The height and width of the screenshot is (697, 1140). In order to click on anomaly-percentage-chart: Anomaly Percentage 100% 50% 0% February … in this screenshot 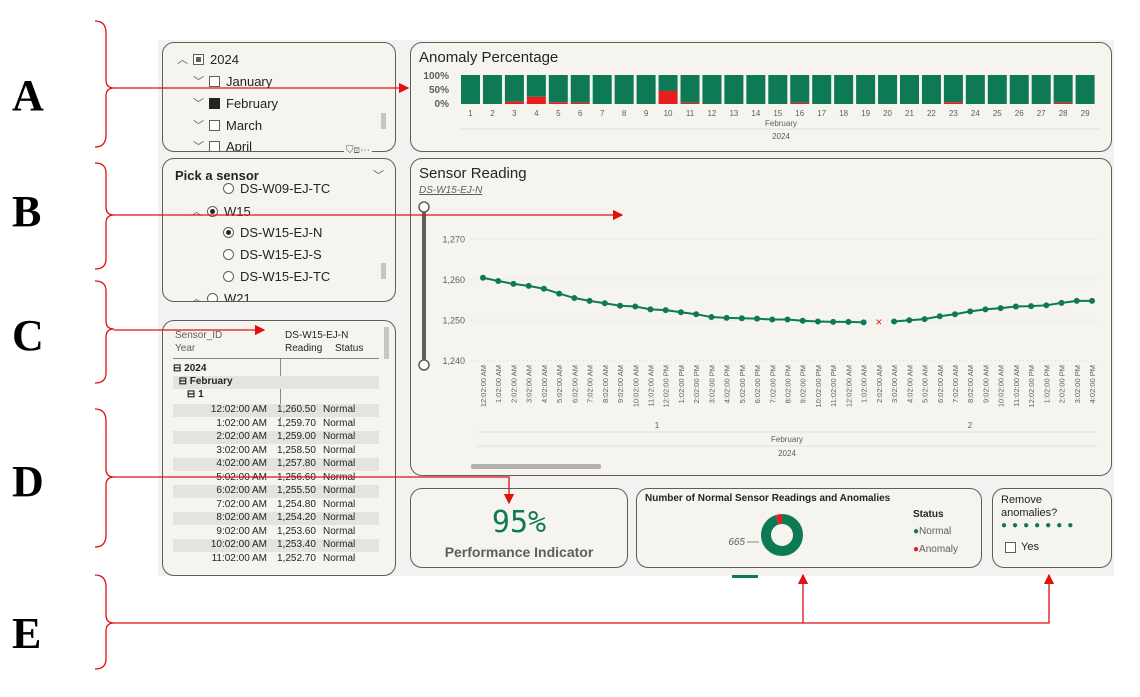, I will do `click(761, 97)`.